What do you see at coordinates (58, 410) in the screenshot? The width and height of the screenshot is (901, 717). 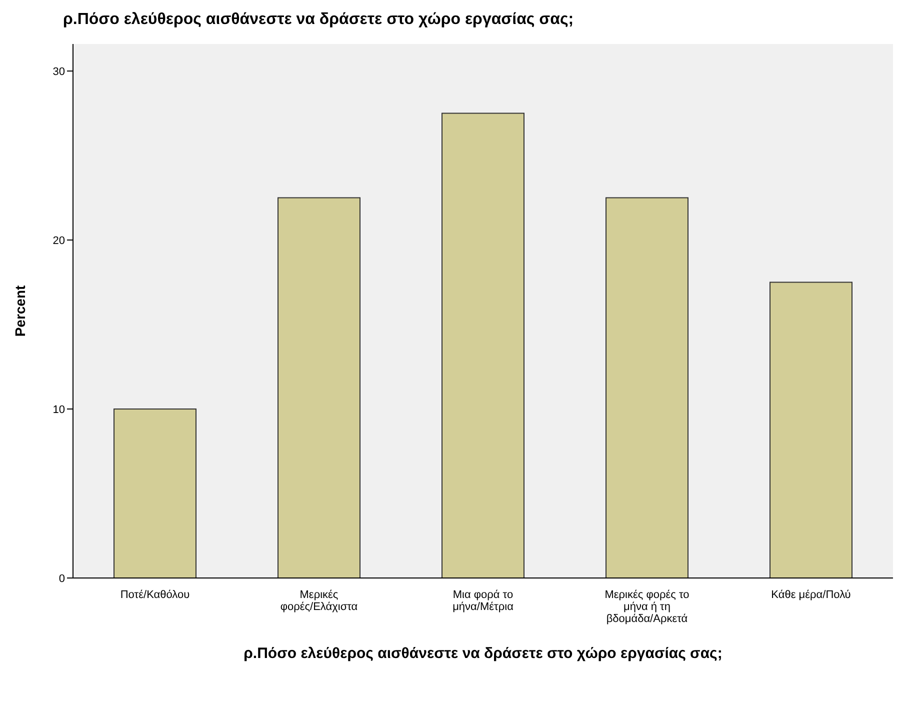 I see `y-tick-label: 10` at bounding box center [58, 410].